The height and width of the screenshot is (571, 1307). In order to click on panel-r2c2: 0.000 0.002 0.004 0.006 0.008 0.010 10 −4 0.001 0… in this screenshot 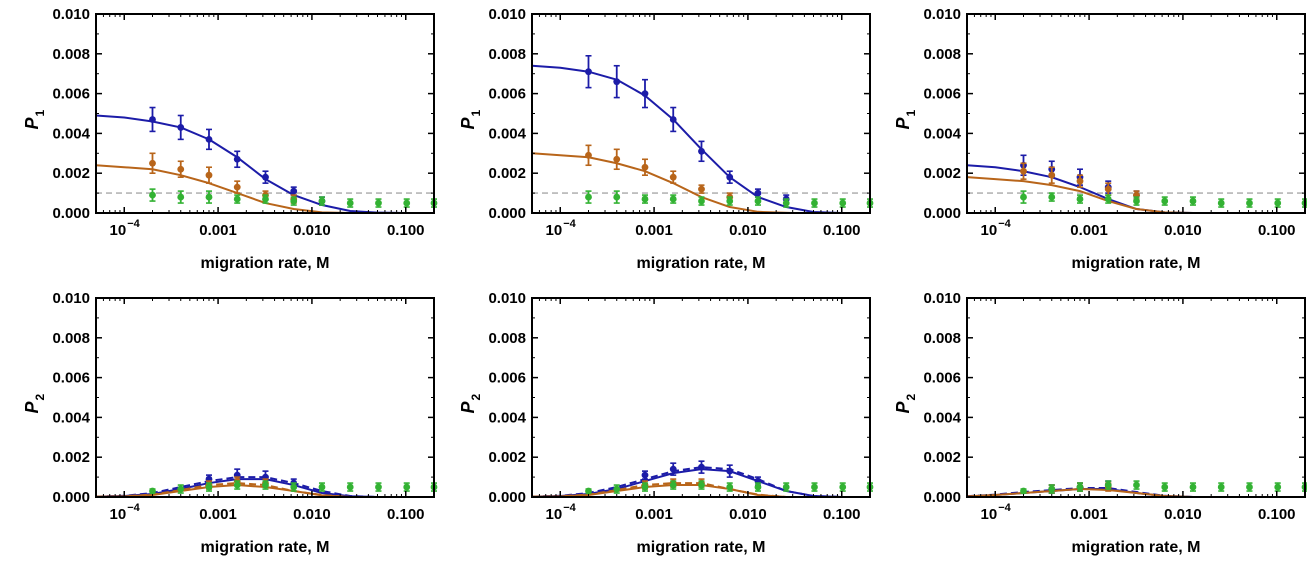, I will do `click(666, 423)`.